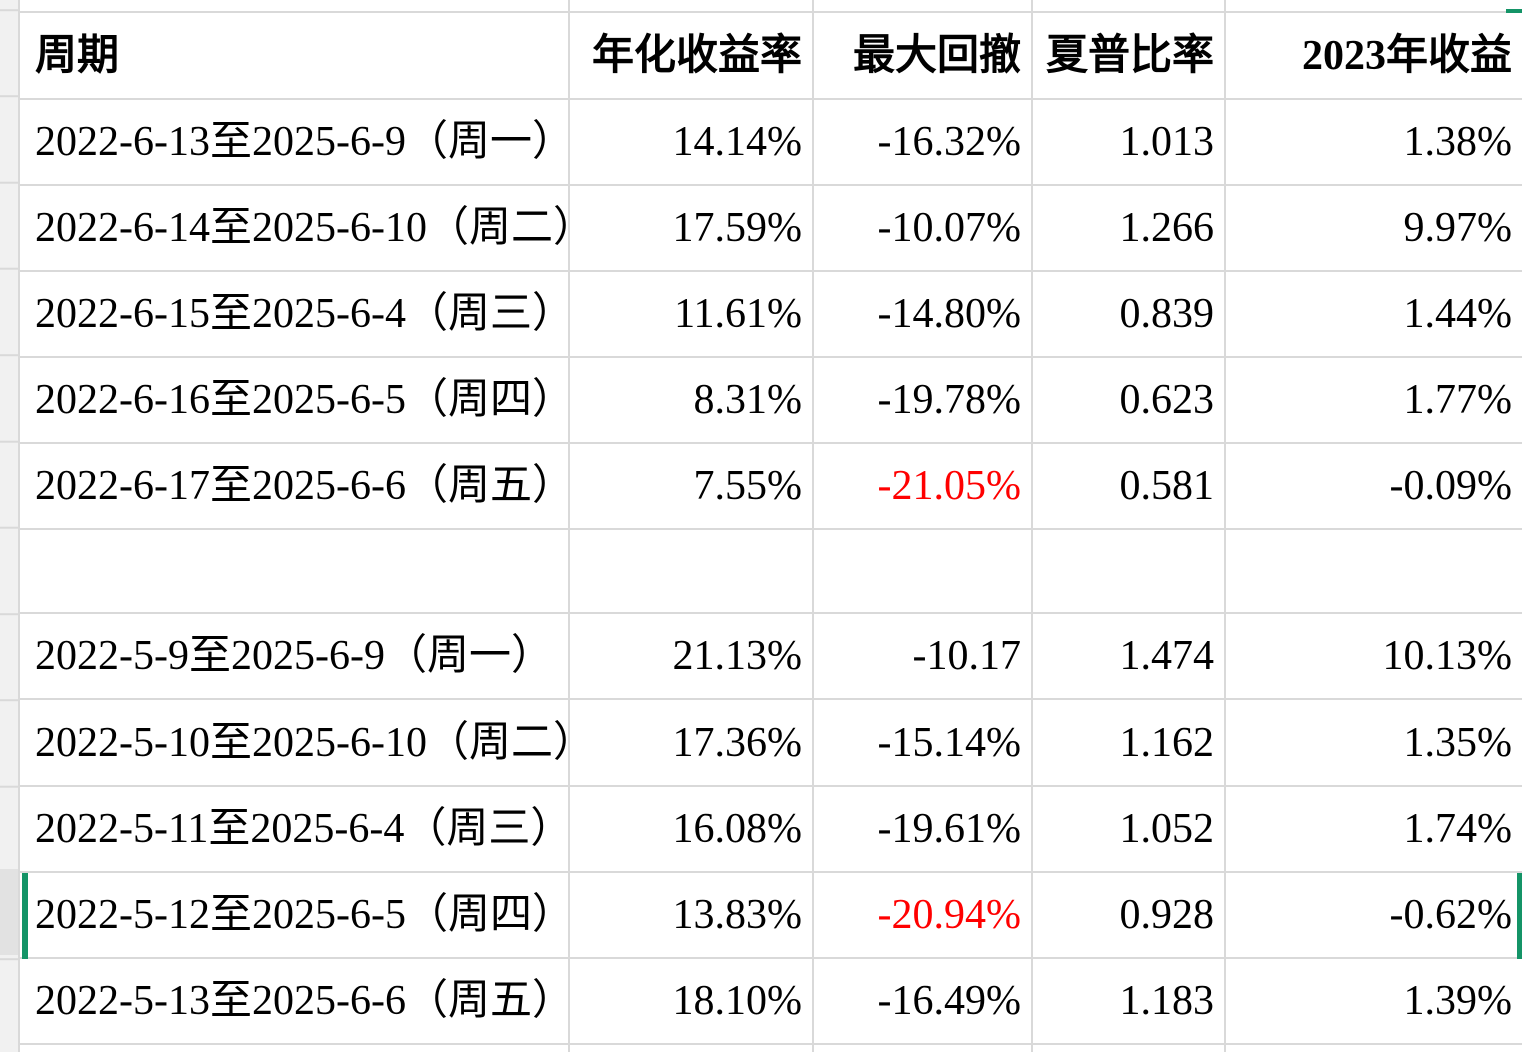 This screenshot has width=1522, height=1052. I want to click on cell-drawdown: -10.07%, so click(923, 228).